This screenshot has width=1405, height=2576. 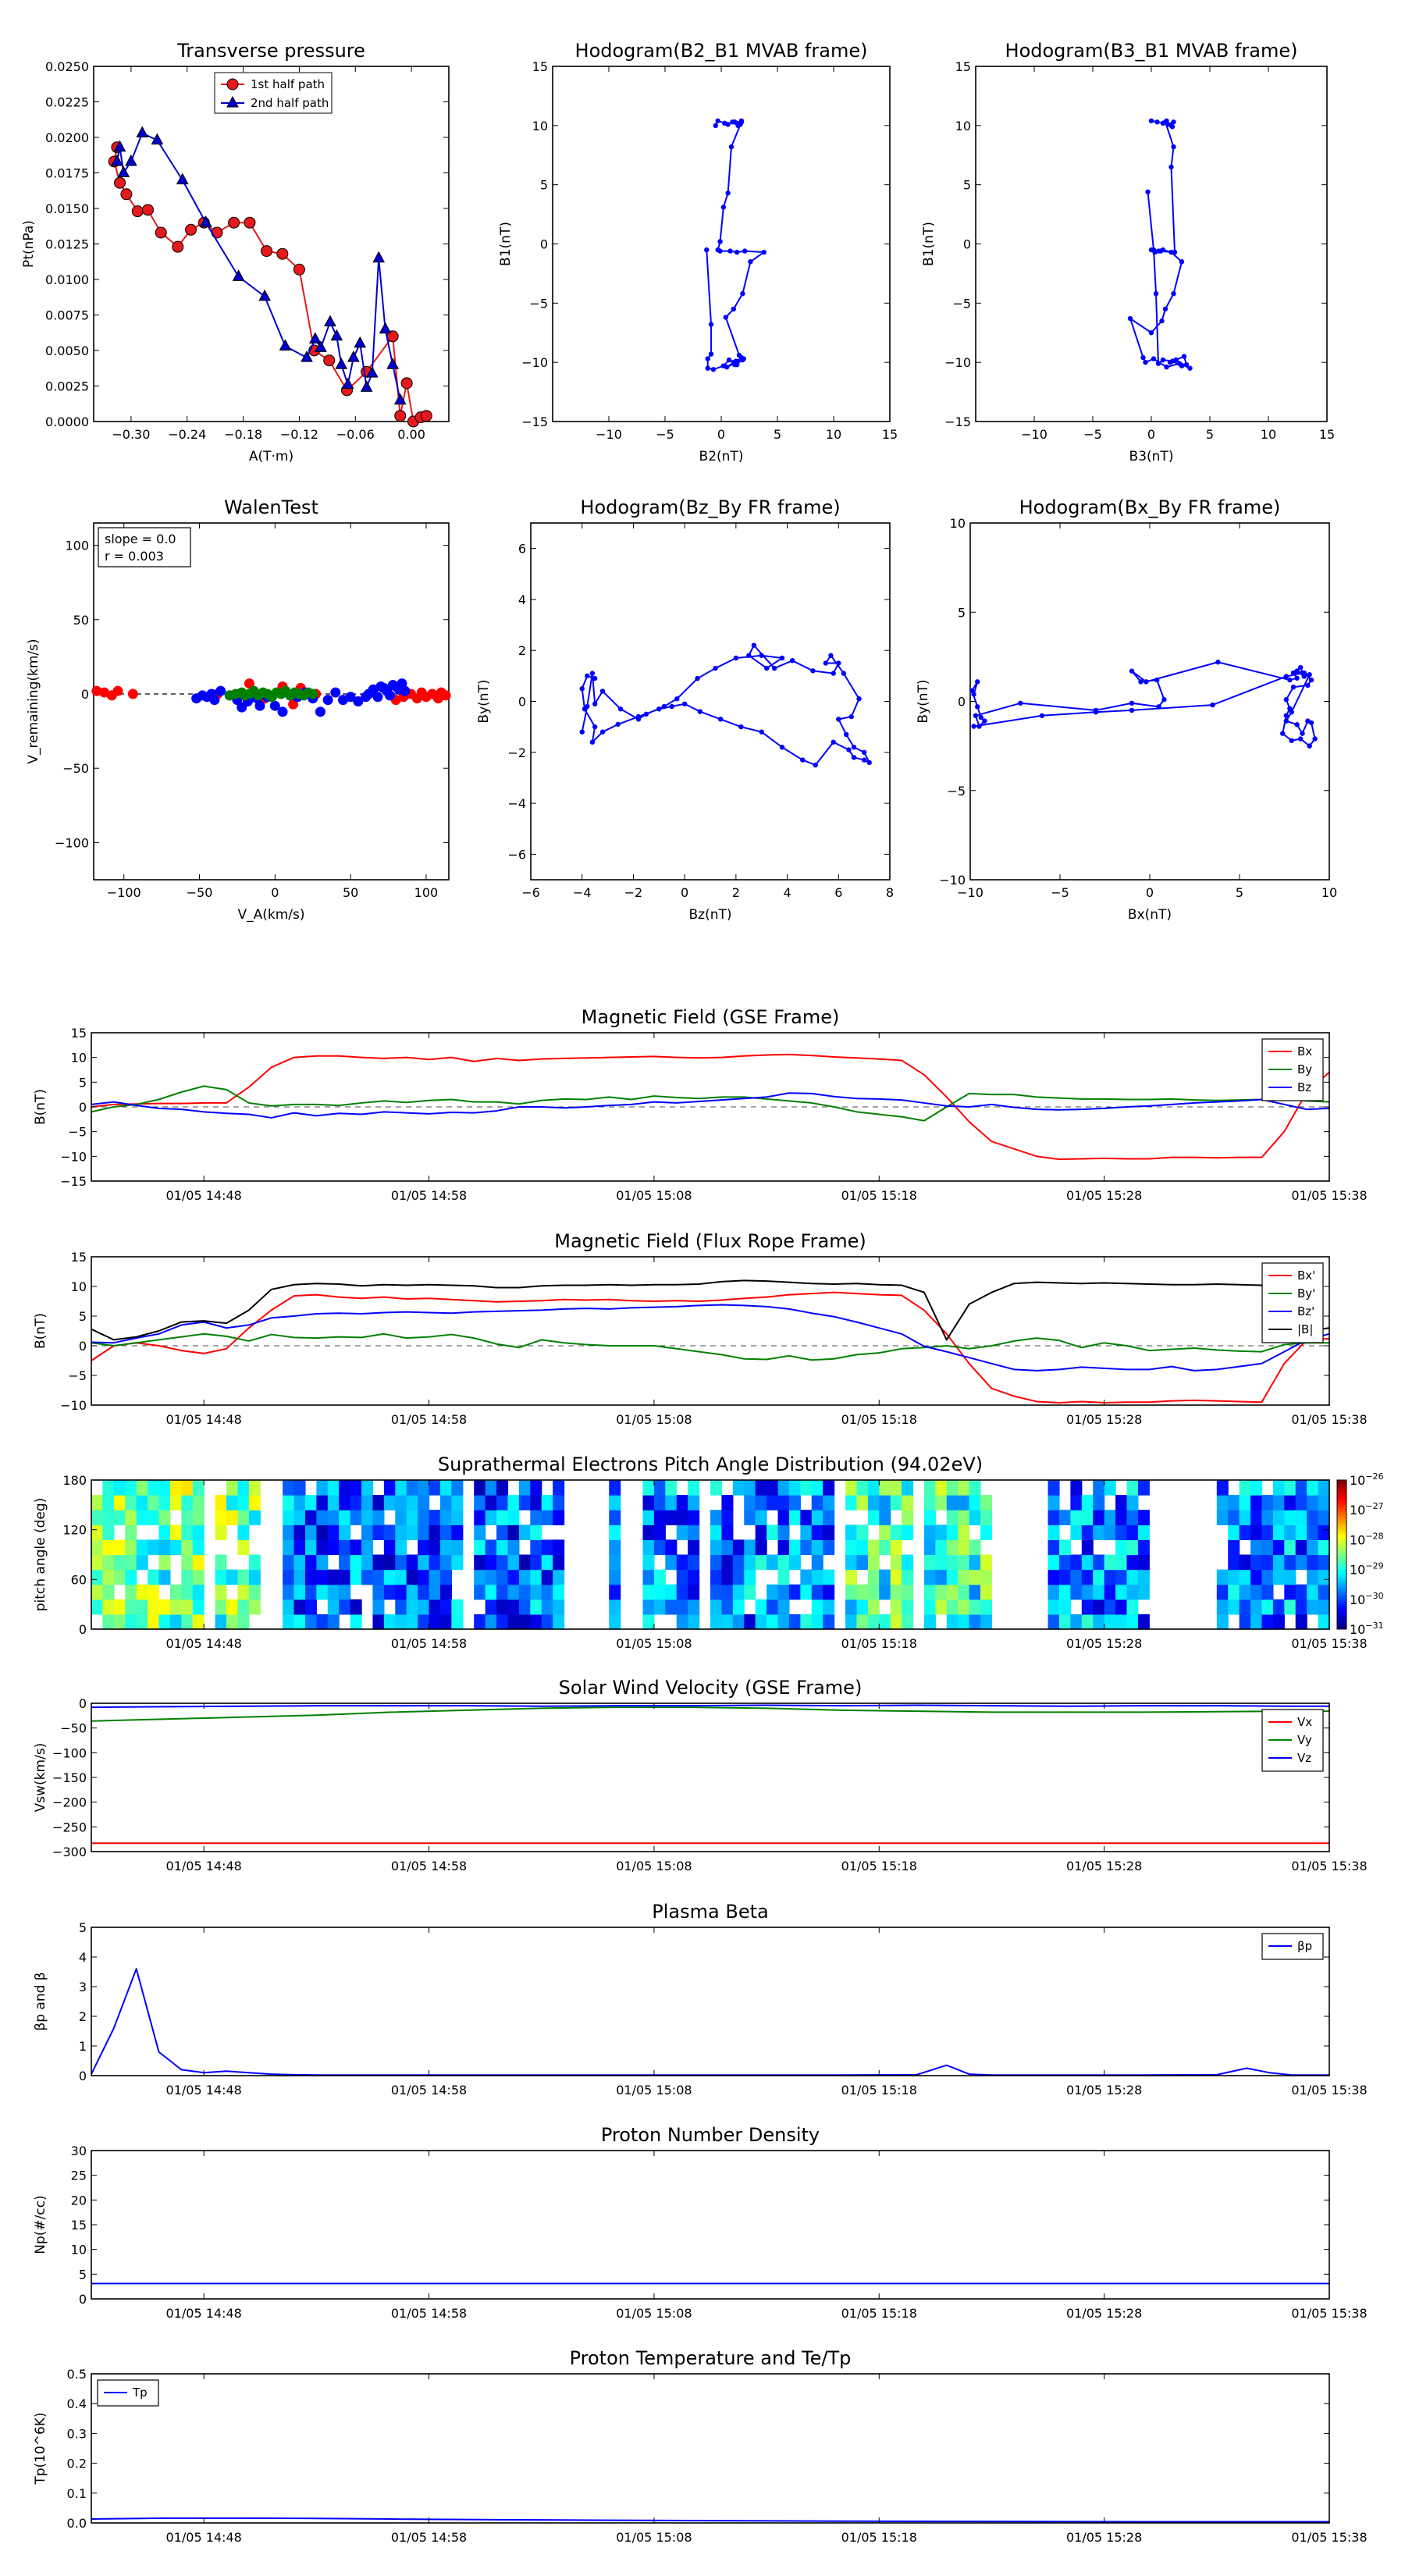 What do you see at coordinates (40, 1107) in the screenshot?
I see `y-axis-label: B(nT)` at bounding box center [40, 1107].